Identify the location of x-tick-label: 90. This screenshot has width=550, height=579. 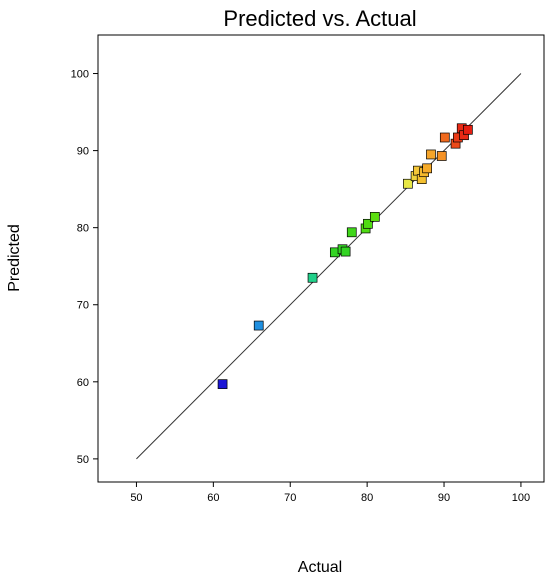
(444, 498).